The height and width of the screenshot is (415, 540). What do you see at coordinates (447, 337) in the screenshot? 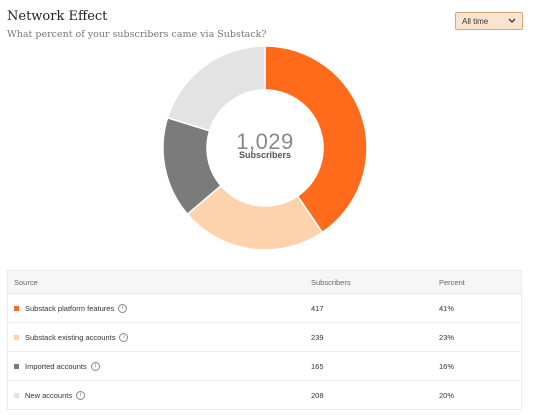
I see `percent-cell: 23%` at bounding box center [447, 337].